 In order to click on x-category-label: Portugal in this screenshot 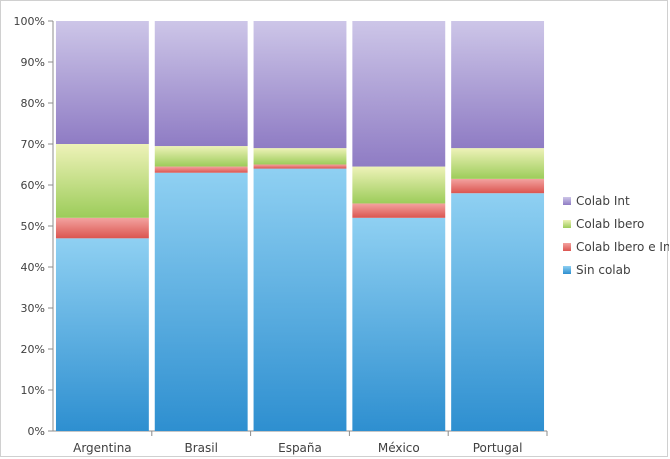, I will do `click(498, 448)`.